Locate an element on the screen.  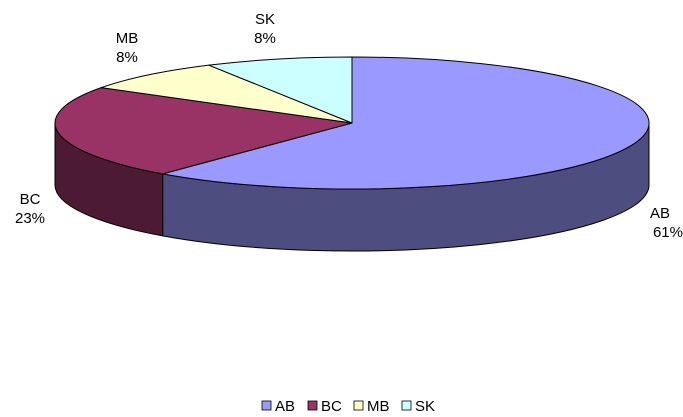
slice-label-bc-value: 23% is located at coordinates (30, 218).